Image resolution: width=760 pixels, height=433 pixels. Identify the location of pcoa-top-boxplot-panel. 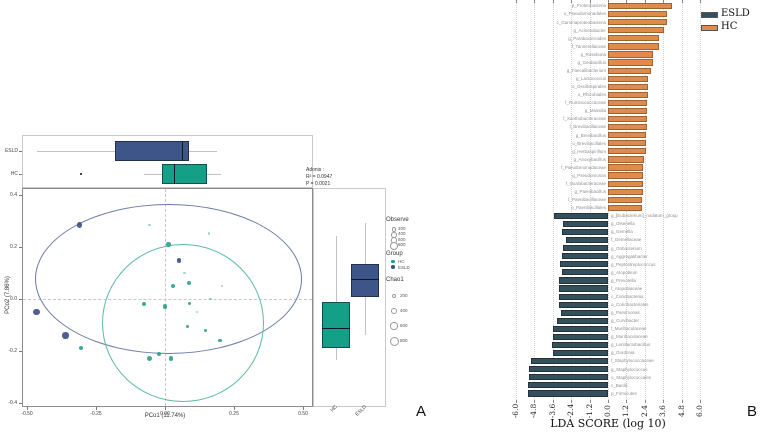
(167, 161).